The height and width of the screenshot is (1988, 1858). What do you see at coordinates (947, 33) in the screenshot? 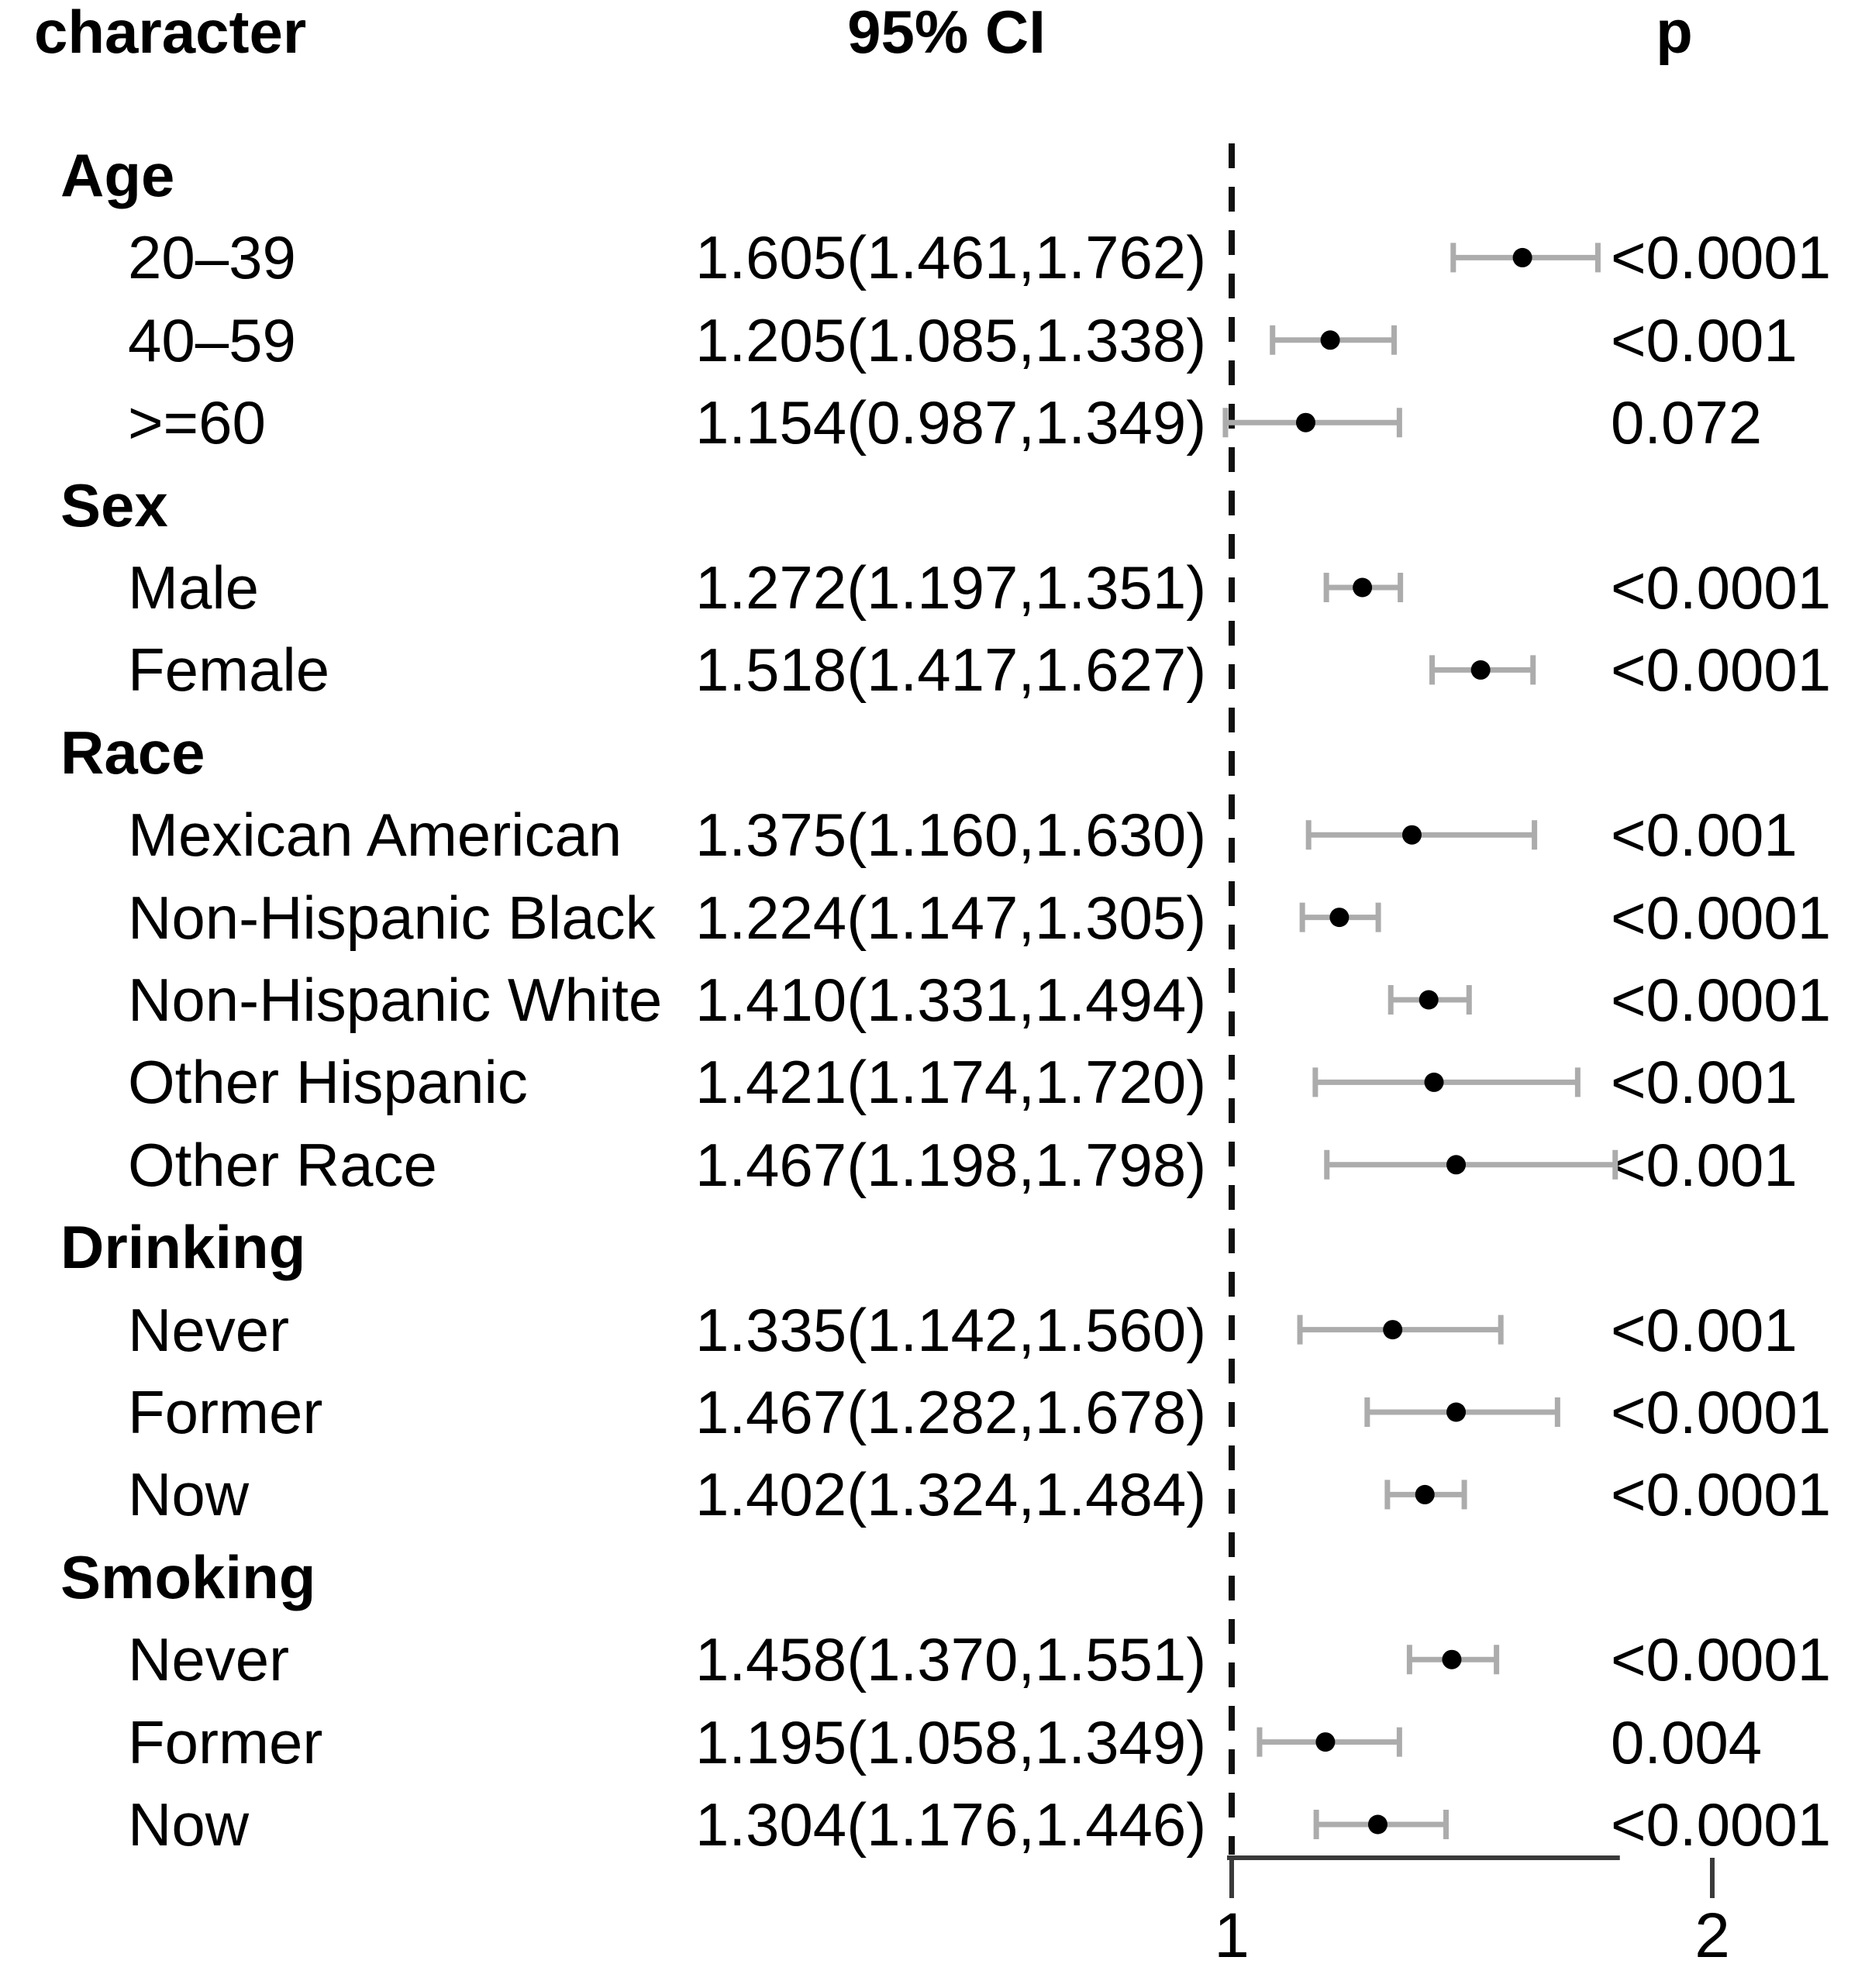
I see `column-header-ci: 95% CI` at bounding box center [947, 33].